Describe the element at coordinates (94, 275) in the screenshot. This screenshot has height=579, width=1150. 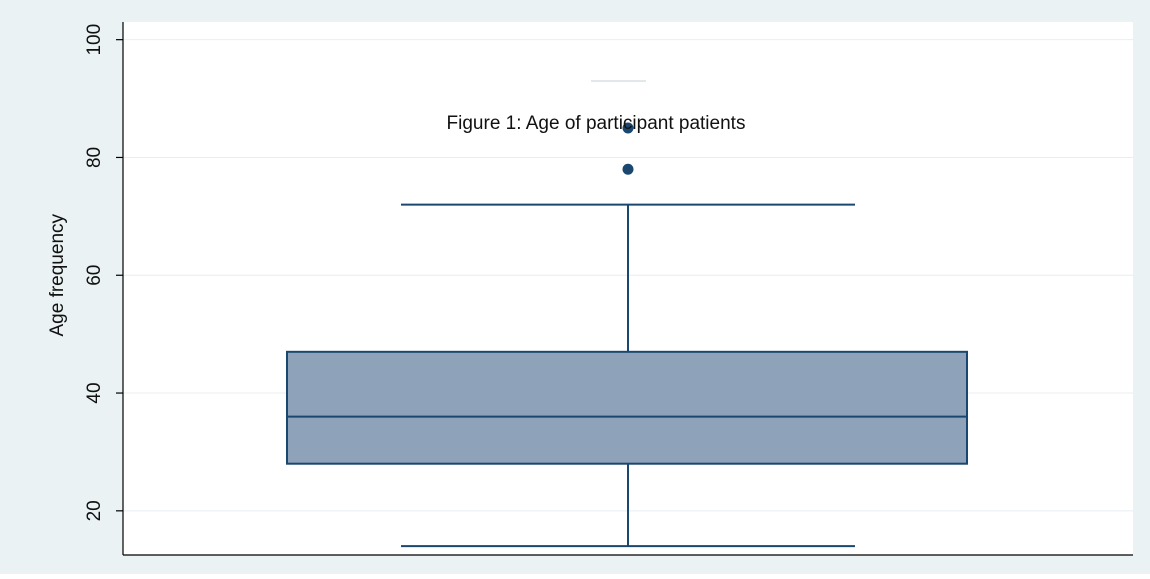
I see `y-tick-label-60: 60` at that location.